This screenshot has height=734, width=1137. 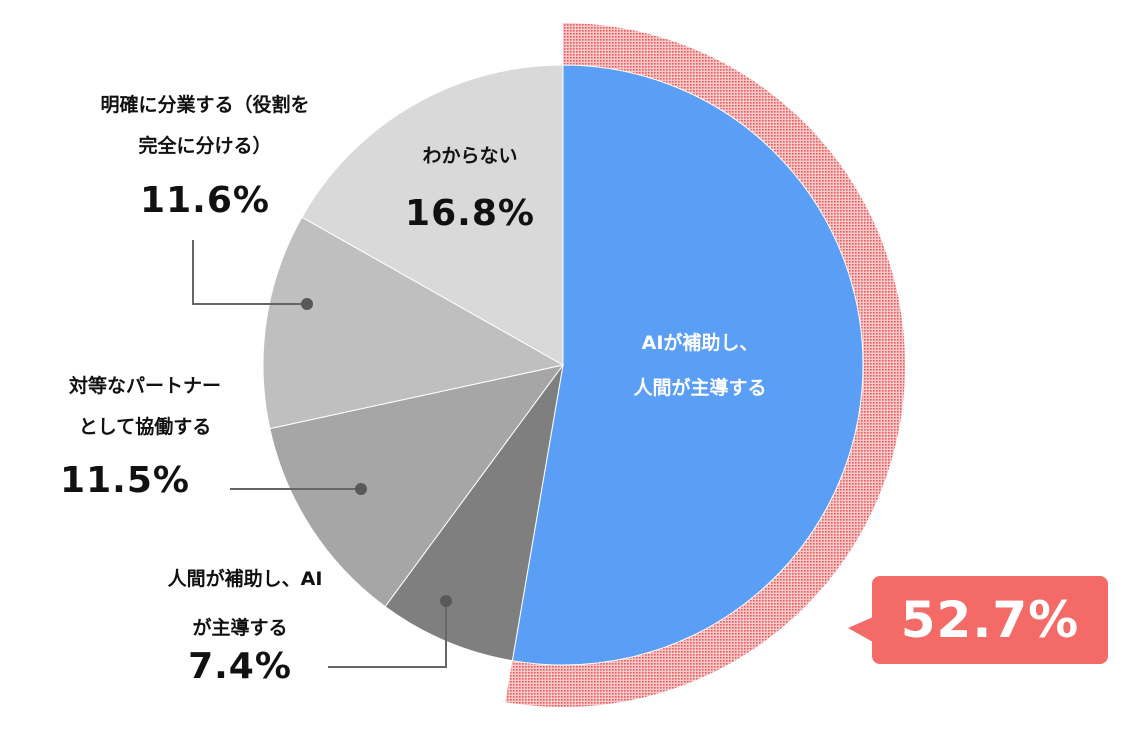 I want to click on slice-value-unknown: 16.8%, so click(x=470, y=213).